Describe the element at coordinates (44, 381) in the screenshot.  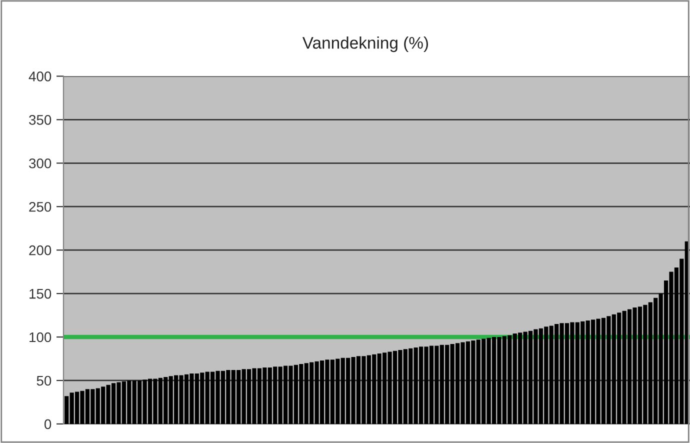
I see `y-tick-label: 50` at that location.